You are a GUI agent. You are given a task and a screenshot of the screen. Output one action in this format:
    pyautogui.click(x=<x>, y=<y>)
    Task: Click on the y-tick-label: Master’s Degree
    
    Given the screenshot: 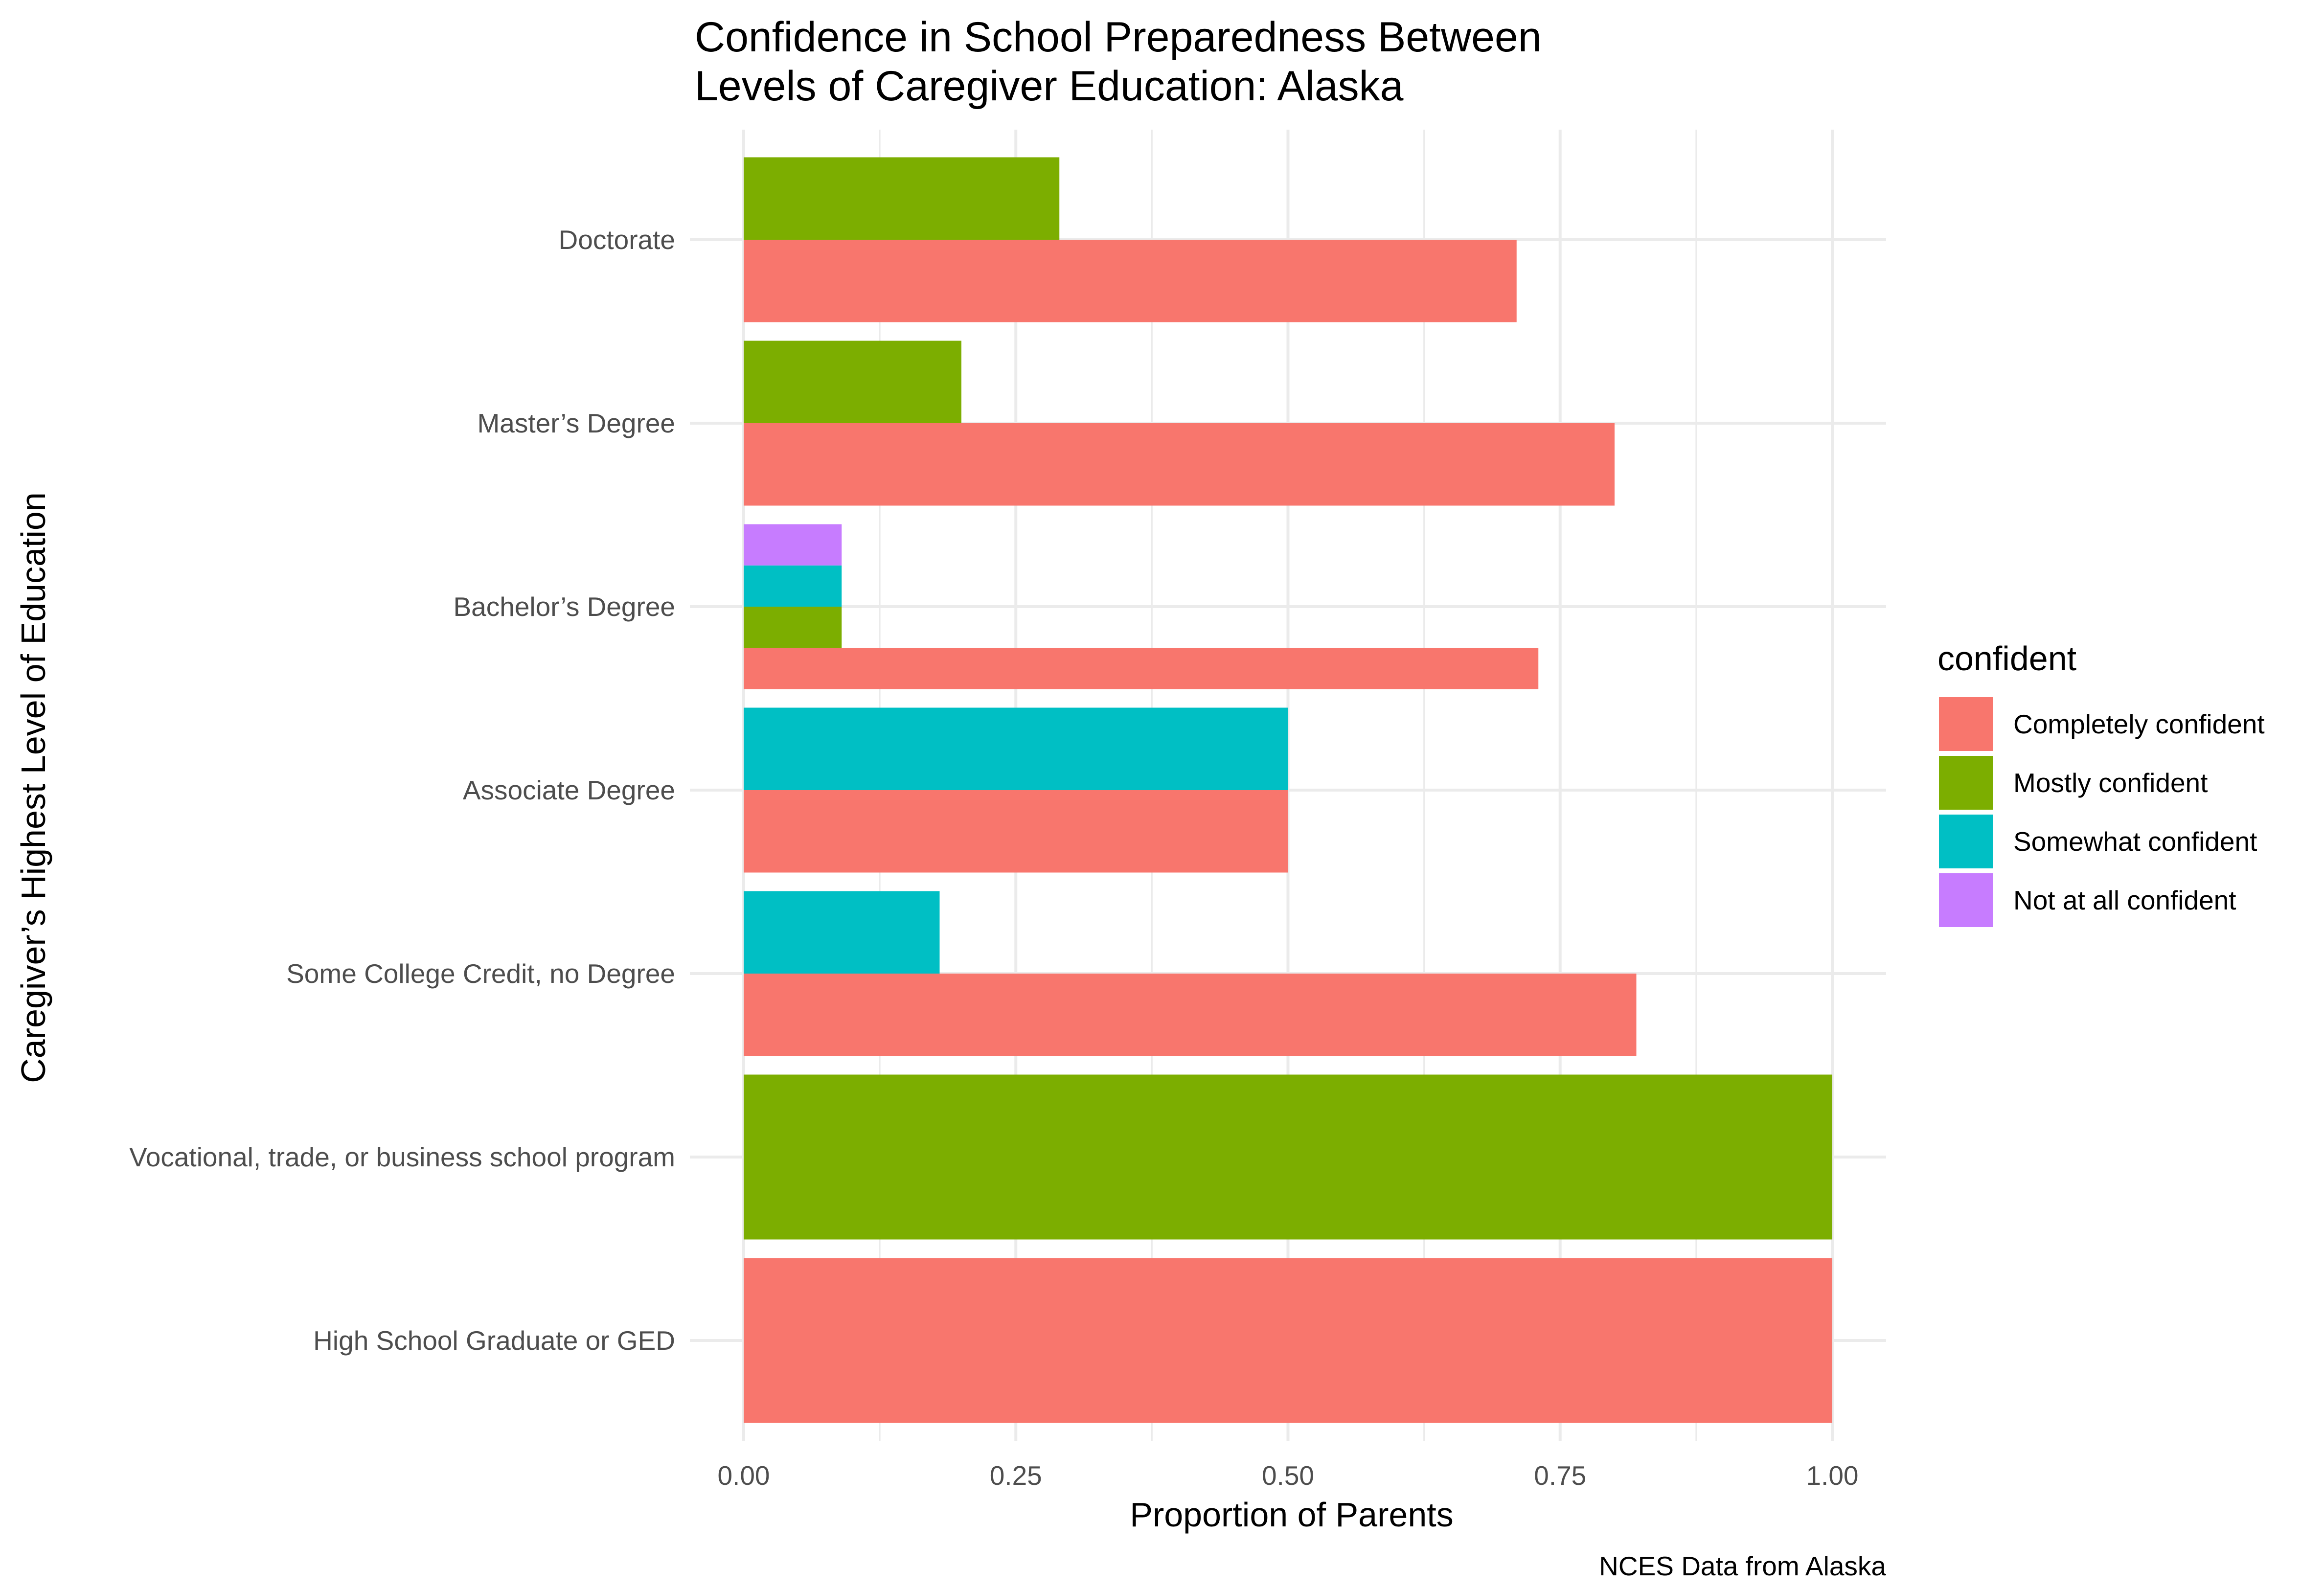 What is the action you would take?
    pyautogui.click(x=576, y=423)
    